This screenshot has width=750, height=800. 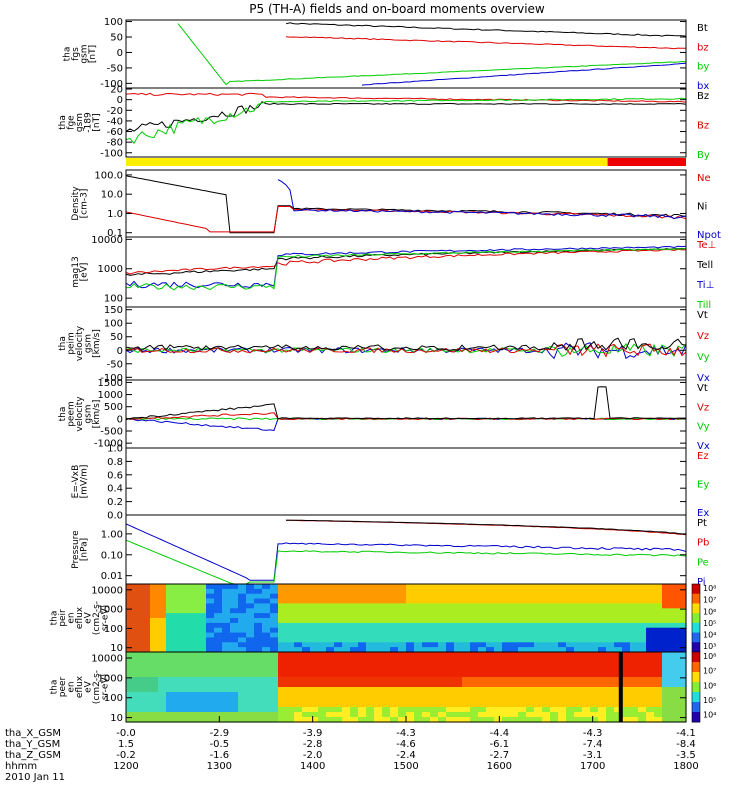 I want to click on x-row-value: -3.5, so click(x=686, y=755).